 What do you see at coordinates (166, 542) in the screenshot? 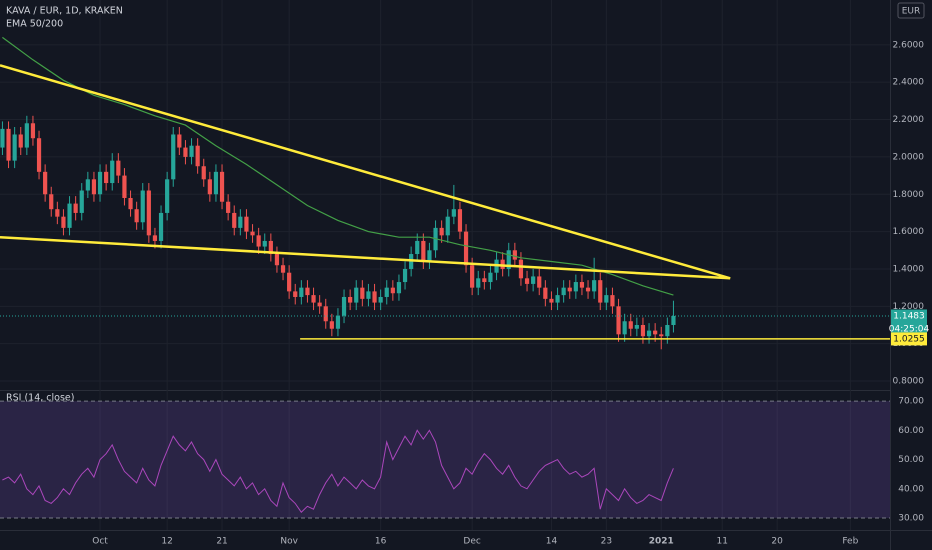
I see `x-tick-label: 12` at bounding box center [166, 542].